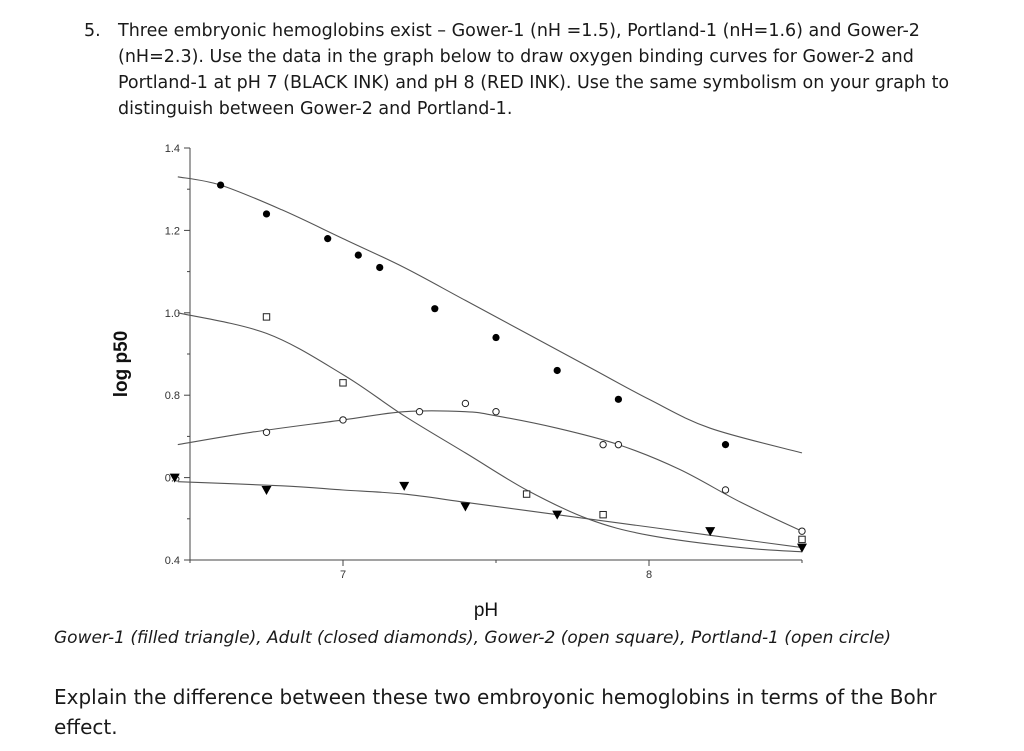  What do you see at coordinates (172, 231) in the screenshot?
I see `y-tick-label: 1.2` at bounding box center [172, 231].